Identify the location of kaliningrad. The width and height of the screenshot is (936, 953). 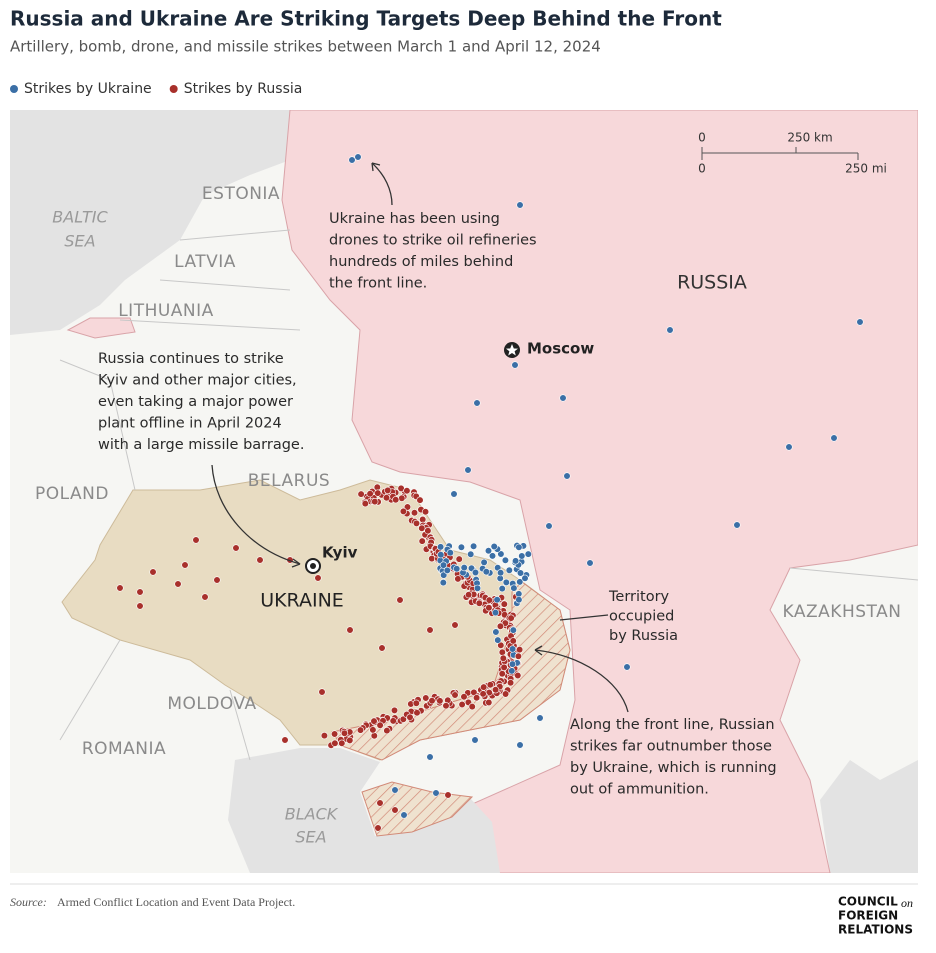
(101, 328).